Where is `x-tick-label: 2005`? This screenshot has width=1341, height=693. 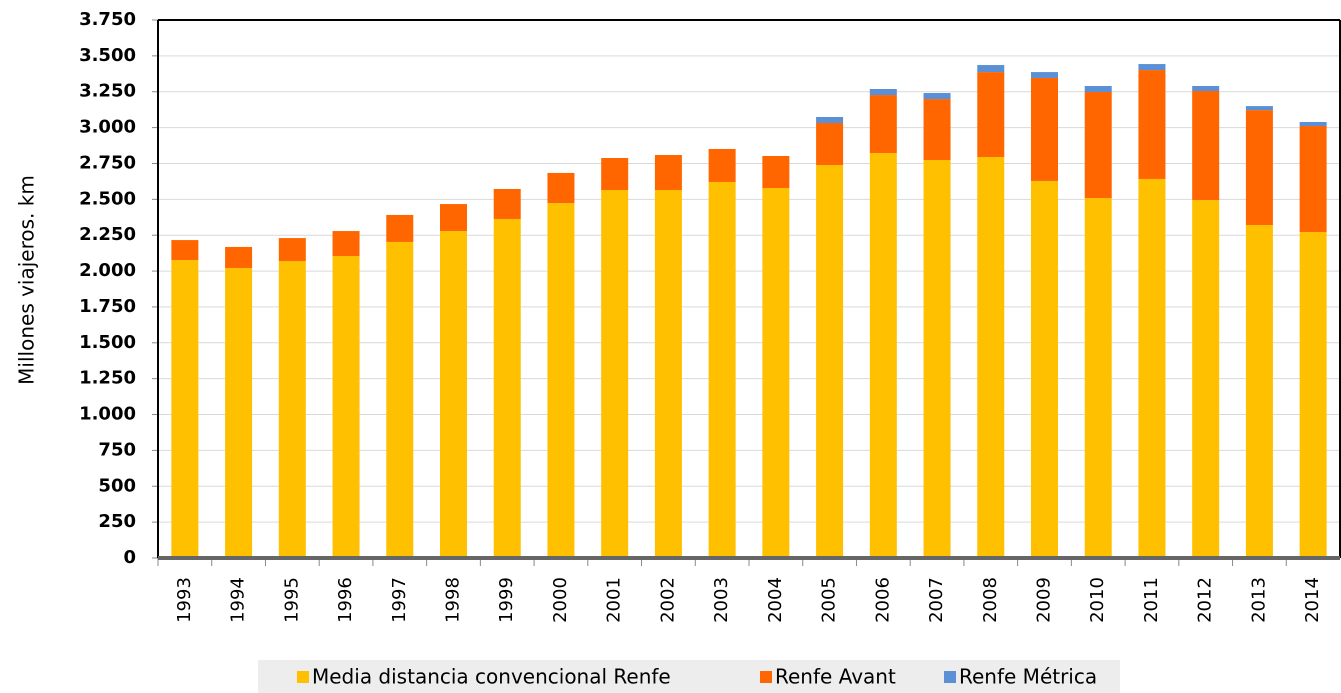 x-tick-label: 2005 is located at coordinates (829, 600).